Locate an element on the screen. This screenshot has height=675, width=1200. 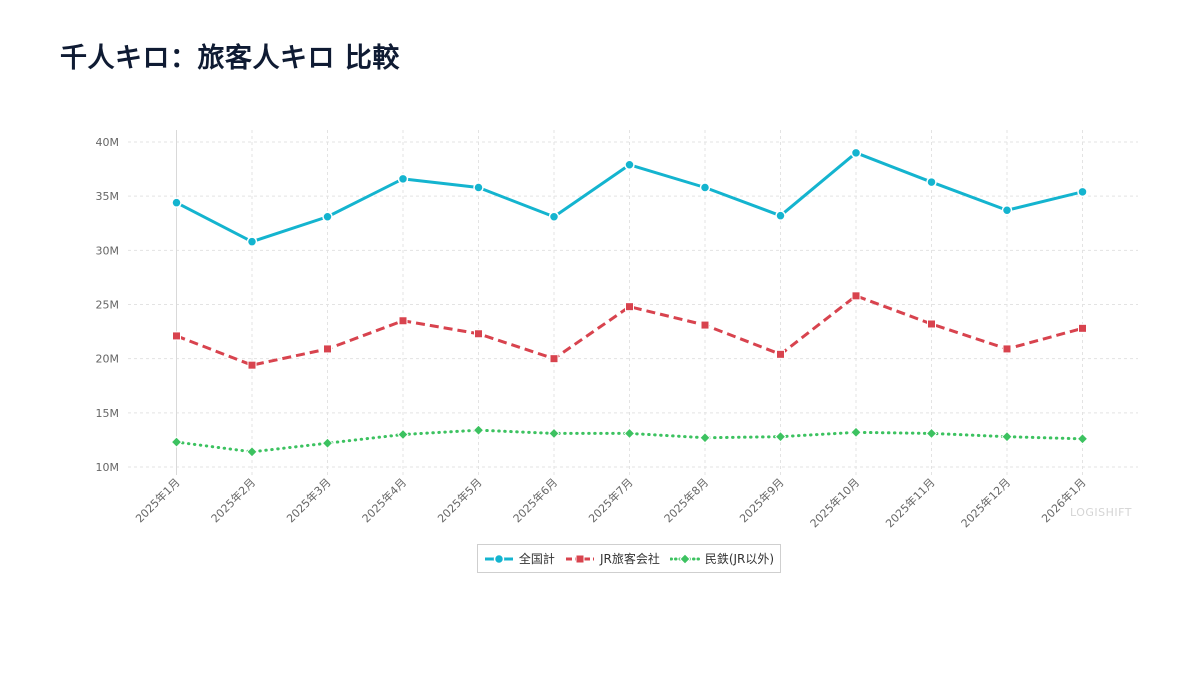
series-total is located at coordinates (629, 197).